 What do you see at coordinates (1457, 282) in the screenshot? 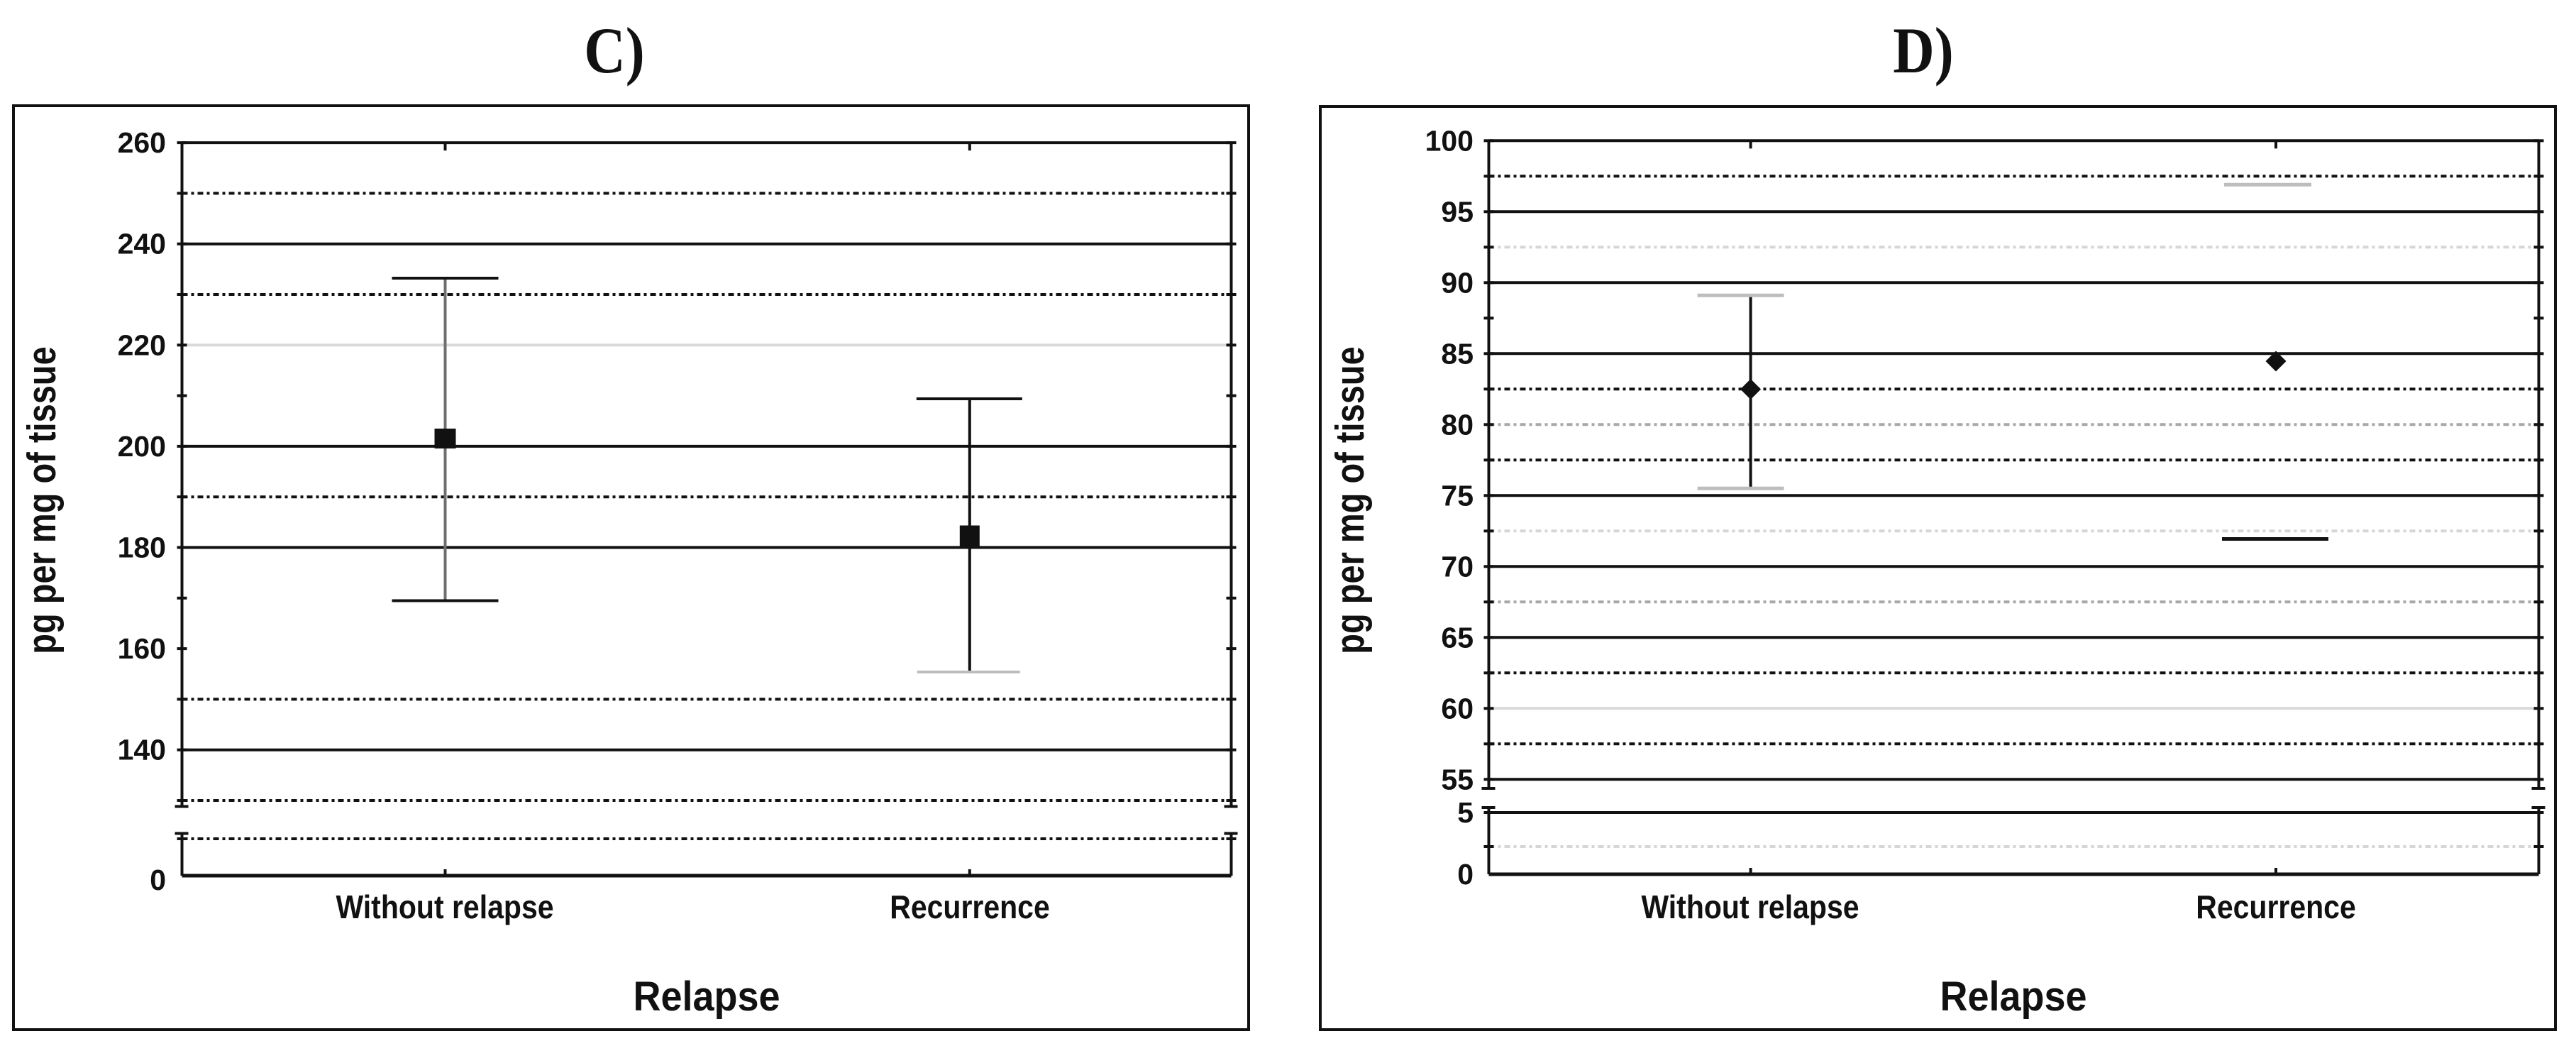
I see `svg-text: 90` at bounding box center [1457, 282].